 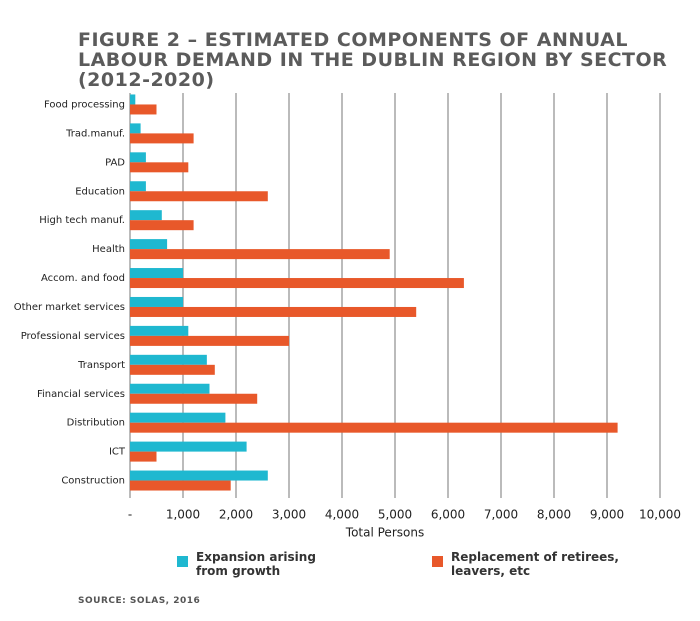 I want to click on y-tick-label: ICT, so click(x=117, y=452).